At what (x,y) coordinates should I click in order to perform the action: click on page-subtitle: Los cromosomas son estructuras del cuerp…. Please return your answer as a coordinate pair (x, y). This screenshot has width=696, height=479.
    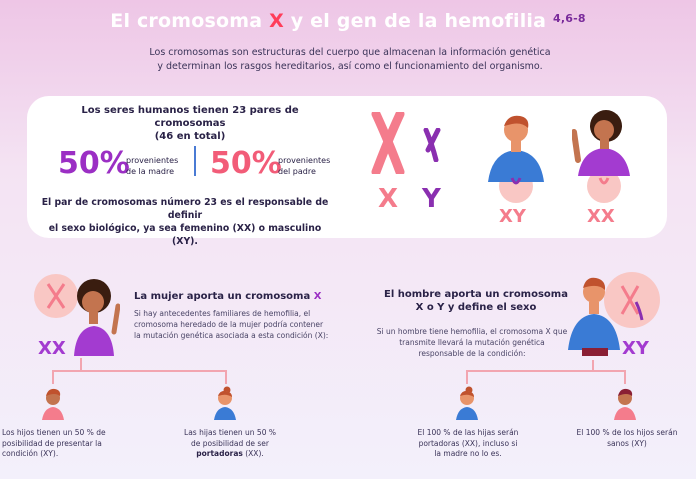
    Looking at the image, I should click on (350, 59).